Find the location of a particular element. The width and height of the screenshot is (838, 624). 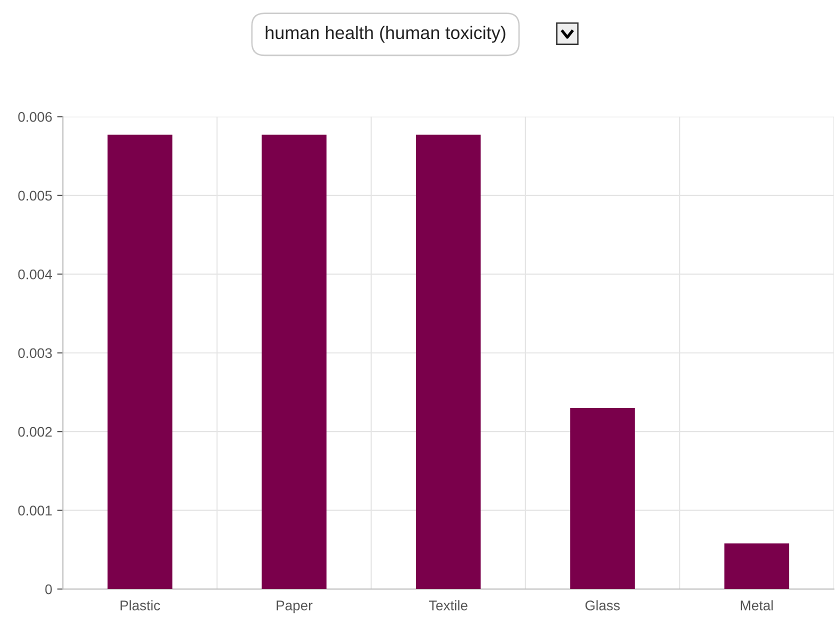

y-tick-label: 0.003 is located at coordinates (35, 353).